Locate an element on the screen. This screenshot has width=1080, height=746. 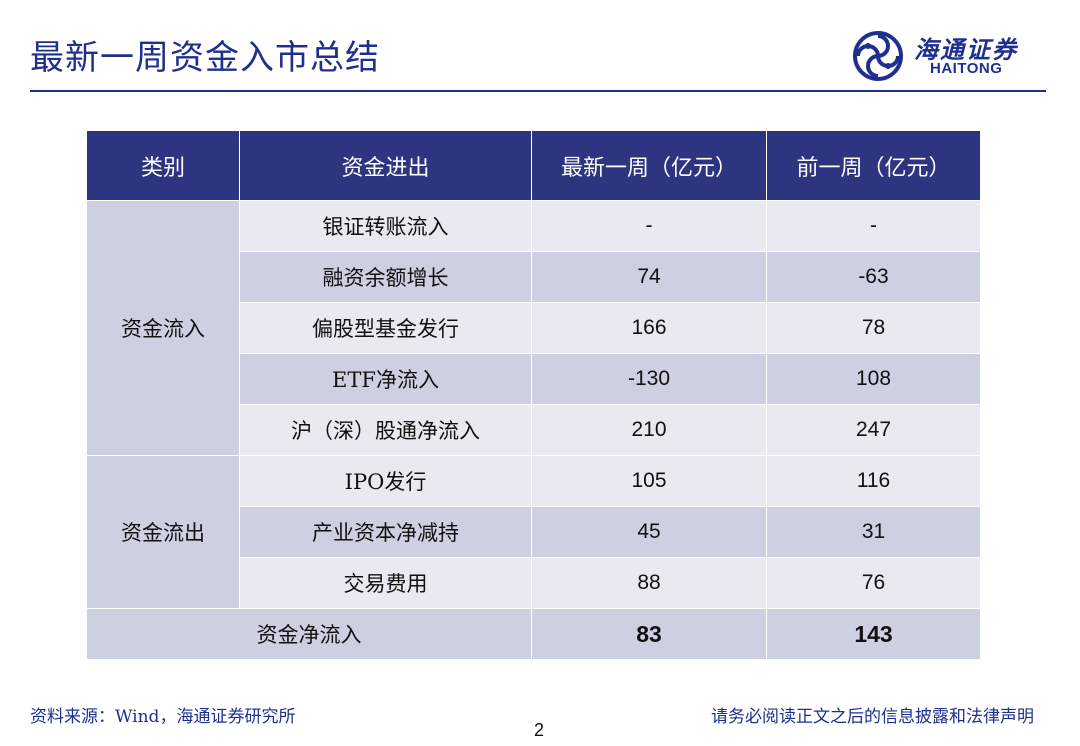
table-row: ETF净流入 -130 108 is located at coordinates (534, 379).